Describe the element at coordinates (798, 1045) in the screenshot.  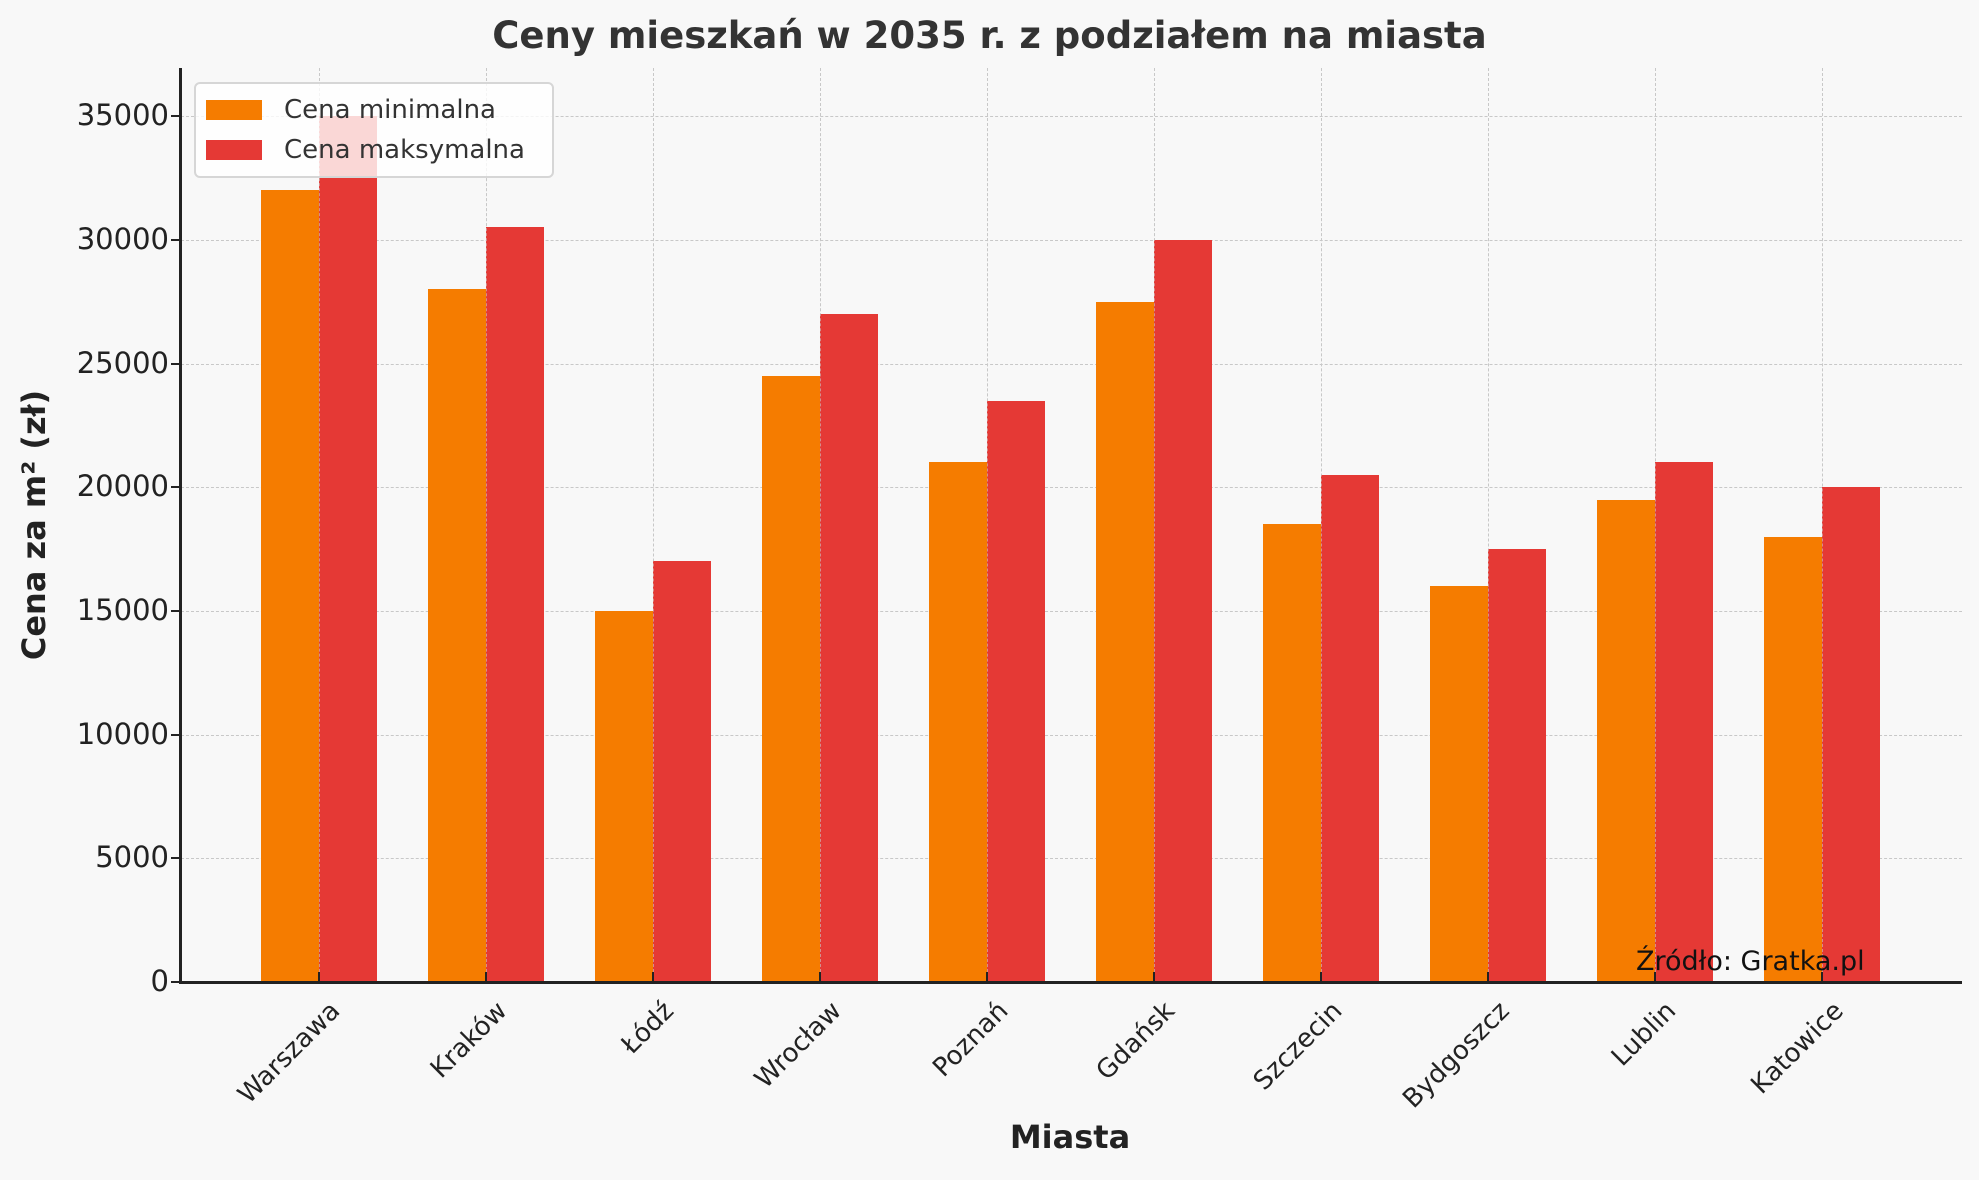
I see `x-tick-label: Wrocław` at that location.